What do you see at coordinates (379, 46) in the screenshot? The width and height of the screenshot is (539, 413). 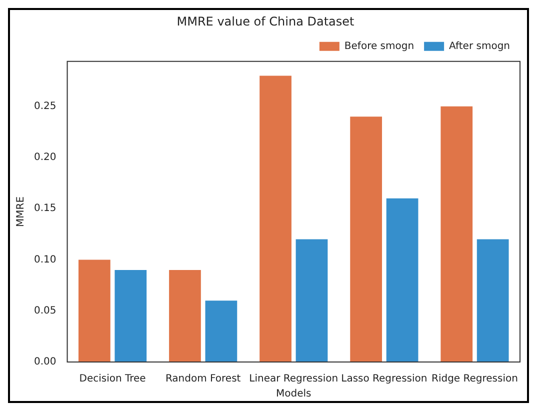 I see `legend-label: Before smogn` at bounding box center [379, 46].